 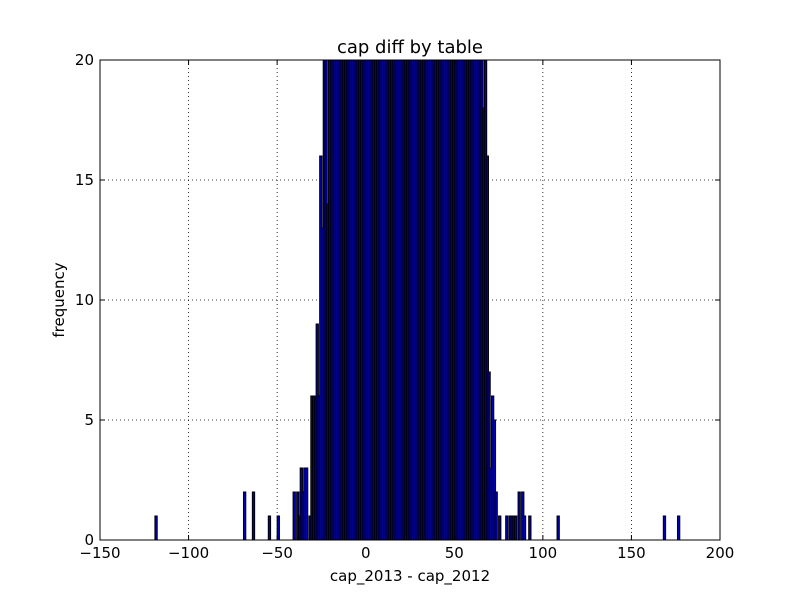 I want to click on y-tick-label: 10, so click(x=84, y=300).